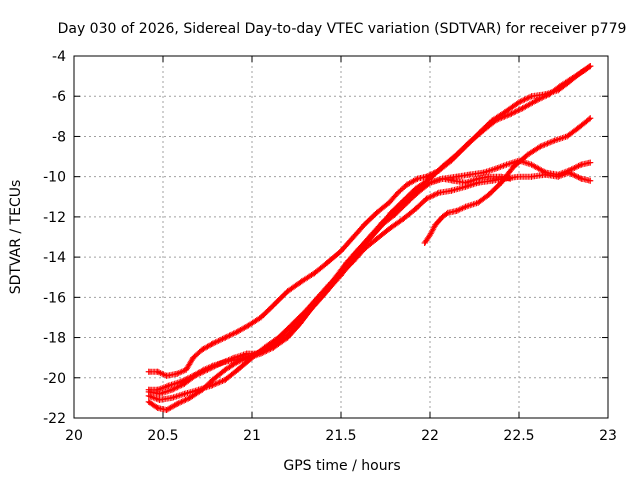 The width and height of the screenshot is (640, 480). What do you see at coordinates (59, 97) in the screenshot?
I see `y-tick-label: -6` at bounding box center [59, 97].